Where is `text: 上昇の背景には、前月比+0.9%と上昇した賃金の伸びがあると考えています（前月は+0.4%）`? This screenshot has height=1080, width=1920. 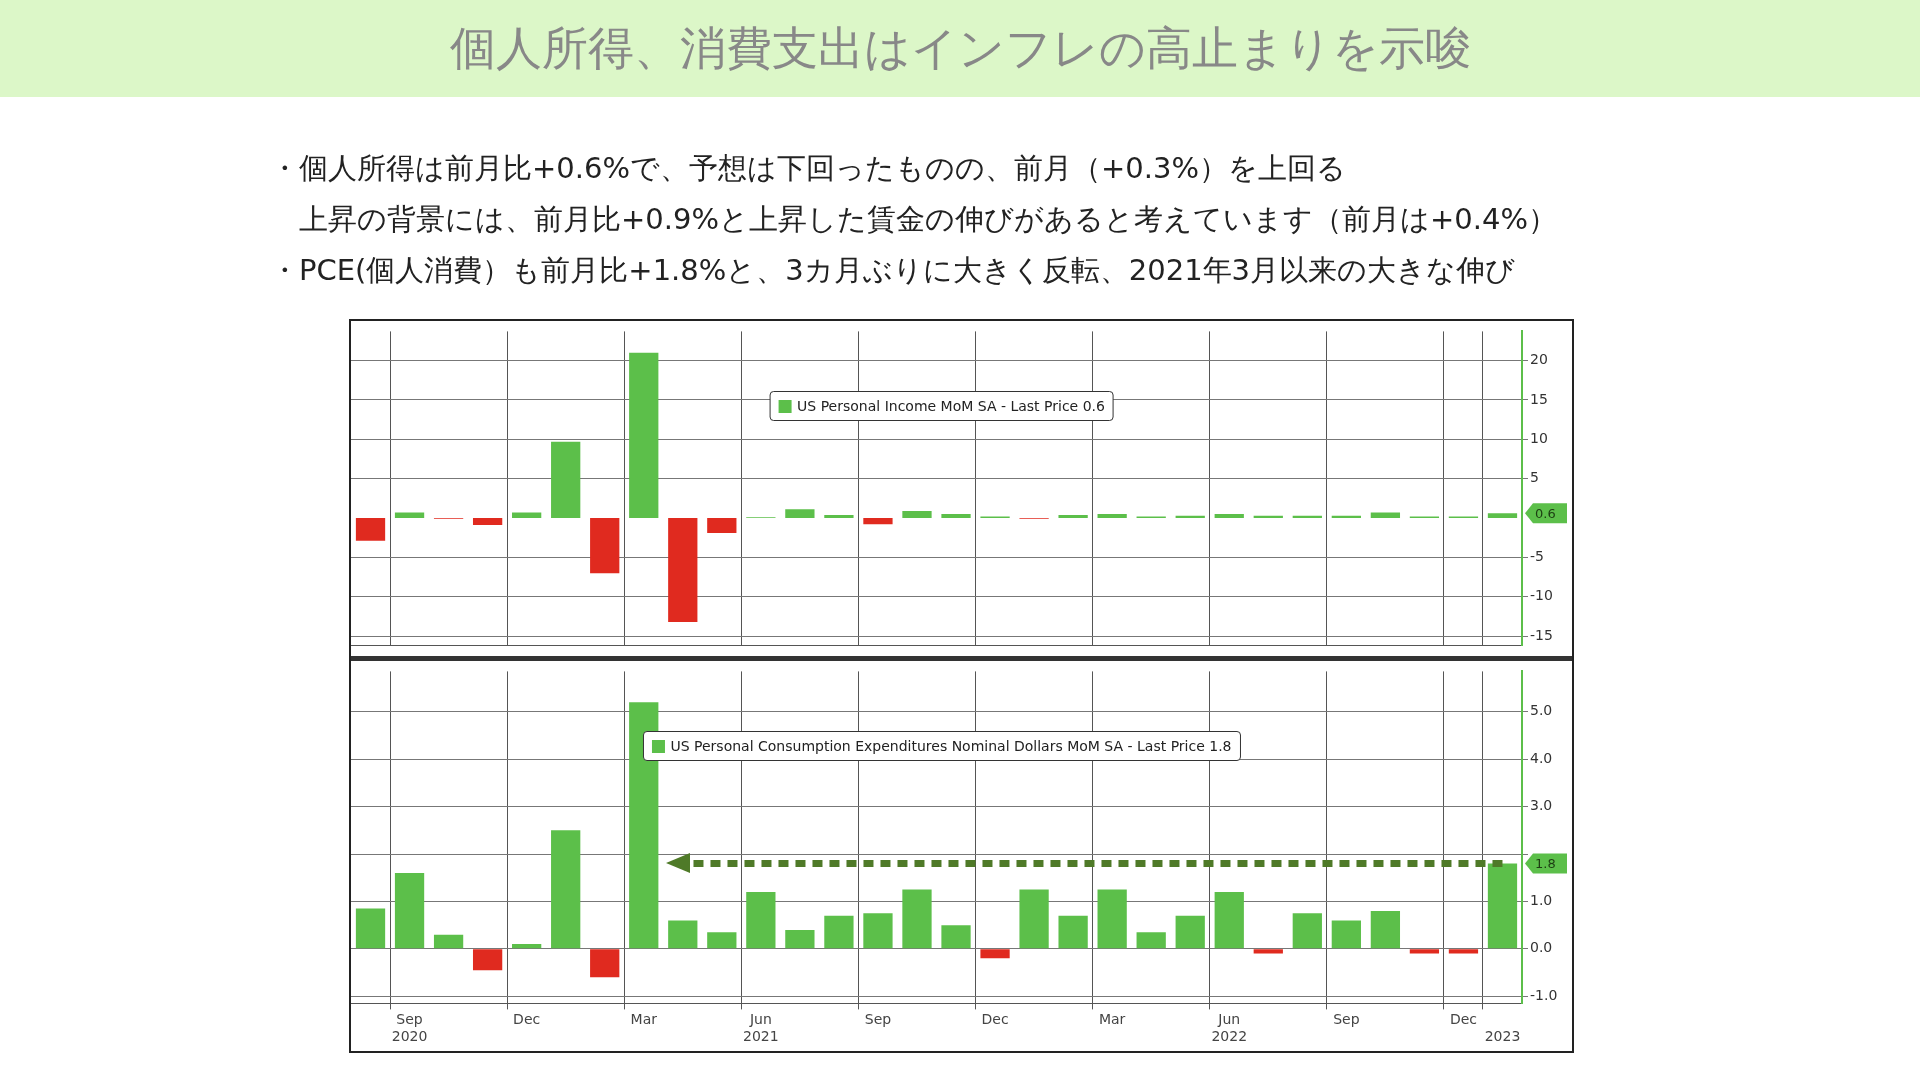 text: 上昇の背景には、前月比+0.9%と上昇した賃金の伸びがあると考えています（前月は+0.4%） is located at coordinates (927, 219).